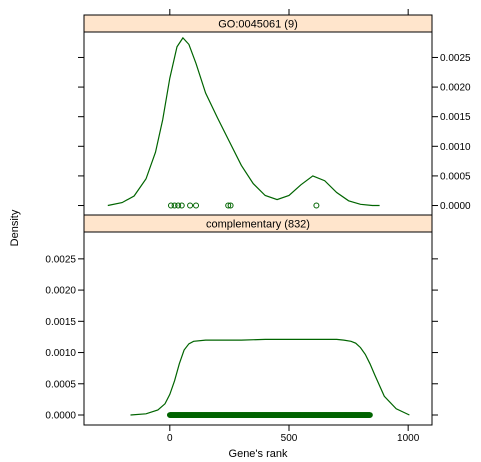 The height and width of the screenshot is (462, 481). I want to click on strip-label-top: GO:0045061 (9), so click(258, 25).